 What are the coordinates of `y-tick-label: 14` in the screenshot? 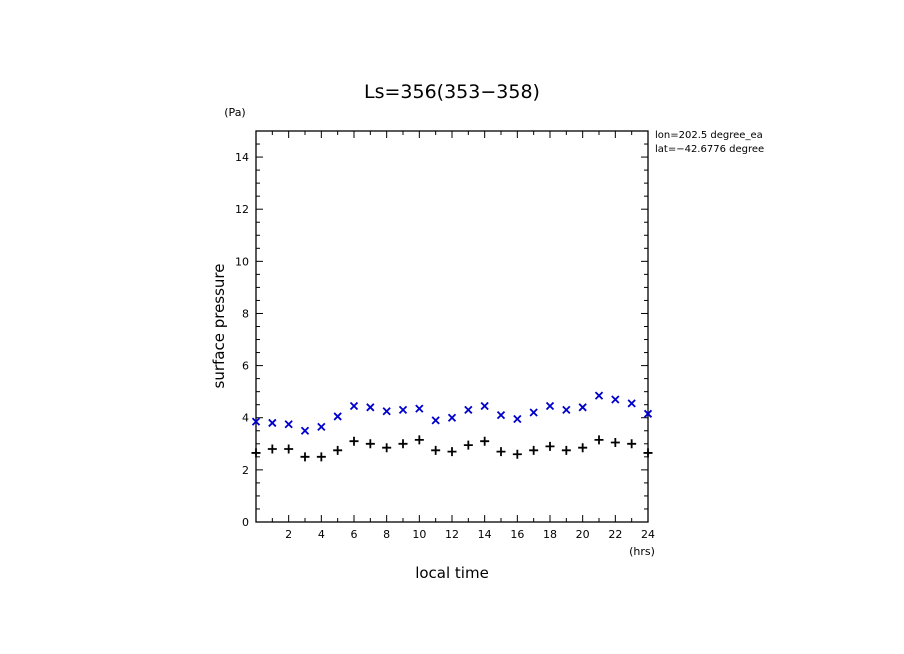 It's located at (242, 157).